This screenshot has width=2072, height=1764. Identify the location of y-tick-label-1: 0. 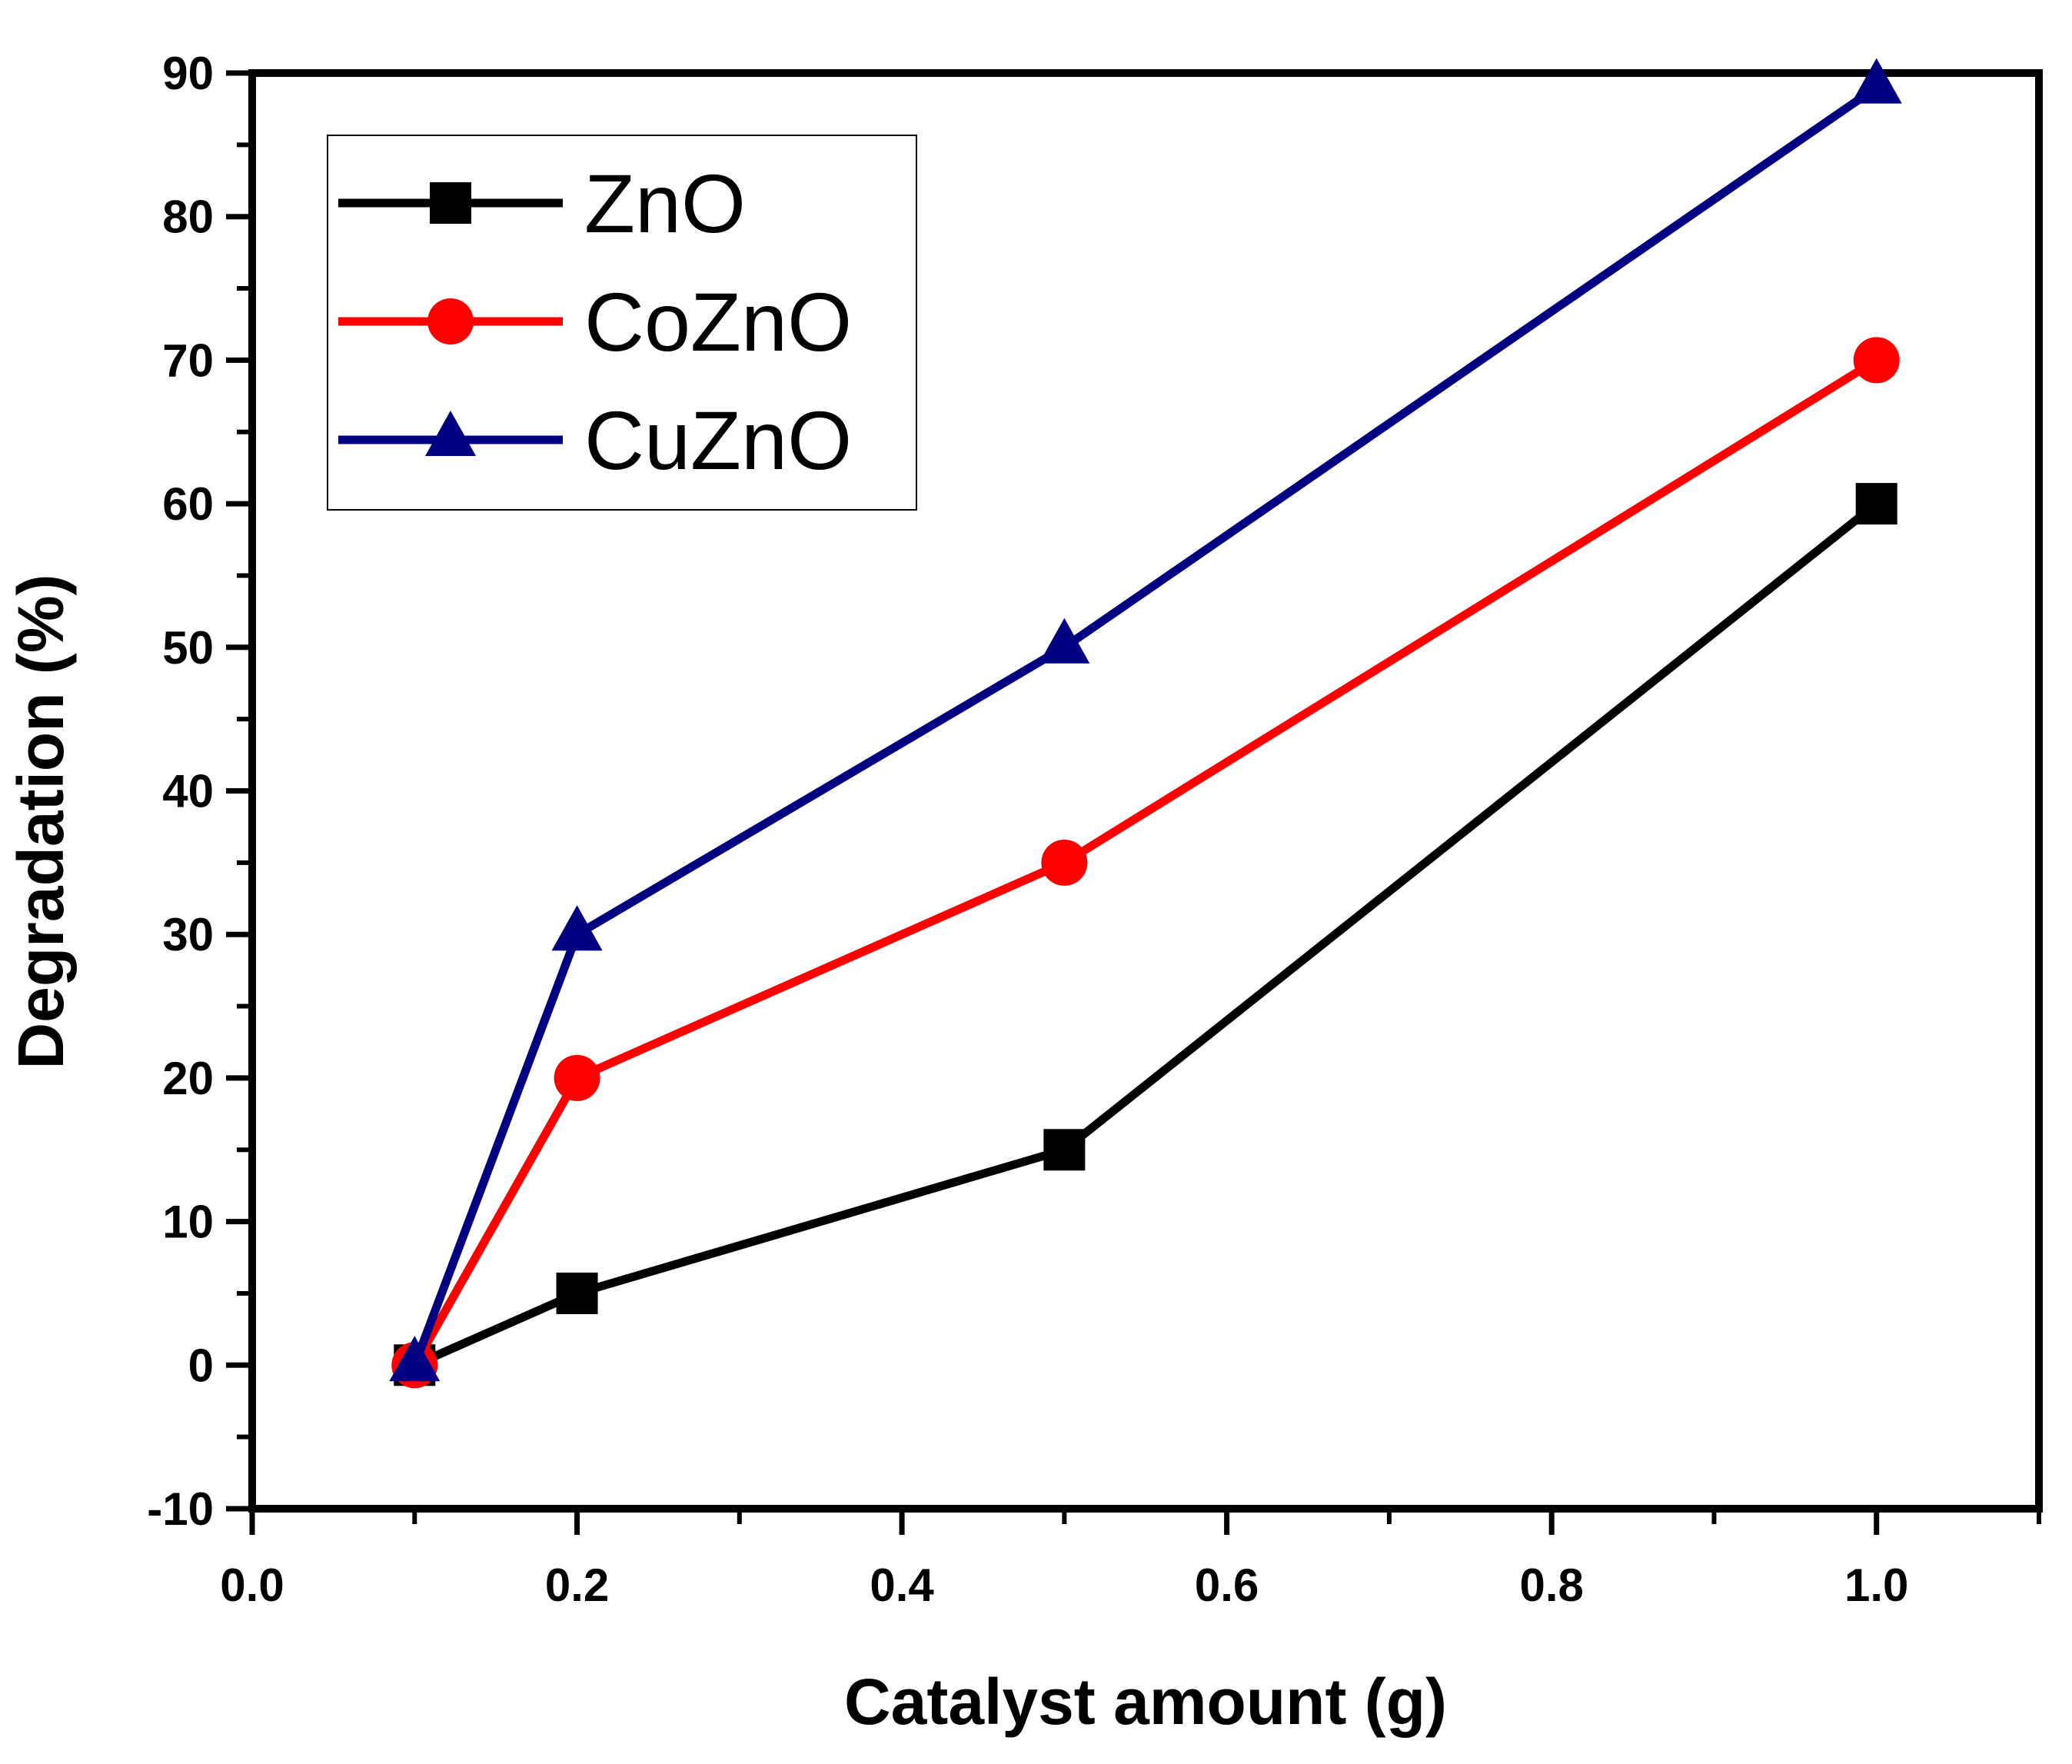
(201, 1365).